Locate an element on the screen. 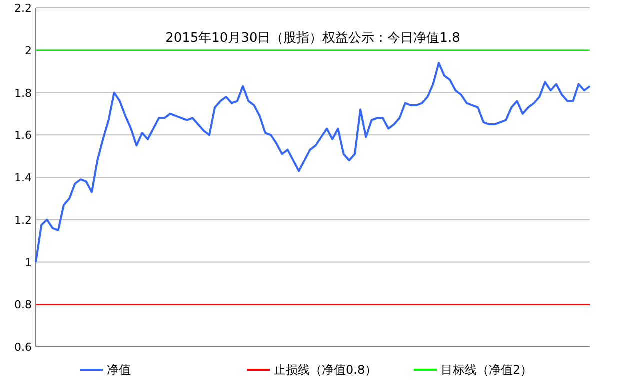 Image resolution: width=627 pixels, height=384 pixels. y-tick-label: 1.6 is located at coordinates (23, 135).